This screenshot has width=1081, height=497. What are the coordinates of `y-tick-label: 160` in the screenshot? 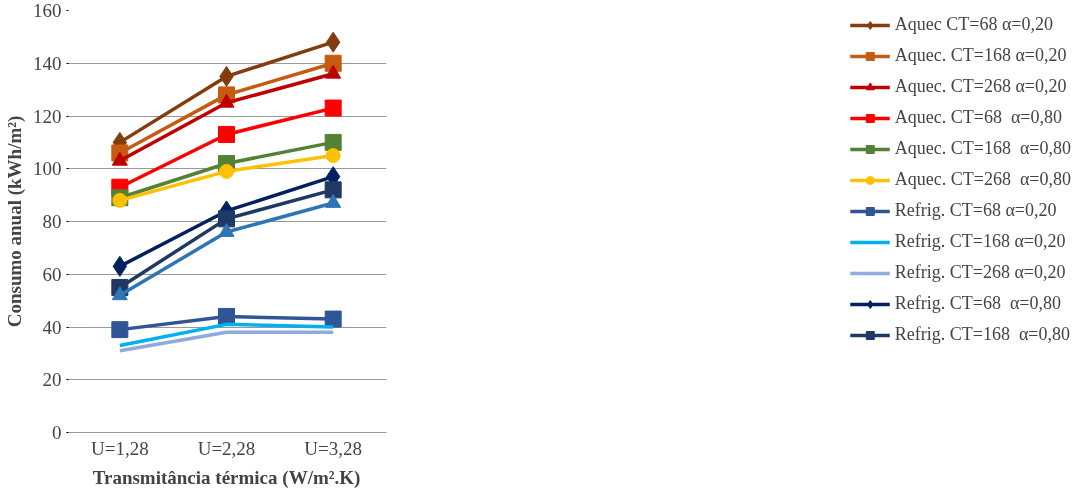 It's located at (47, 10).